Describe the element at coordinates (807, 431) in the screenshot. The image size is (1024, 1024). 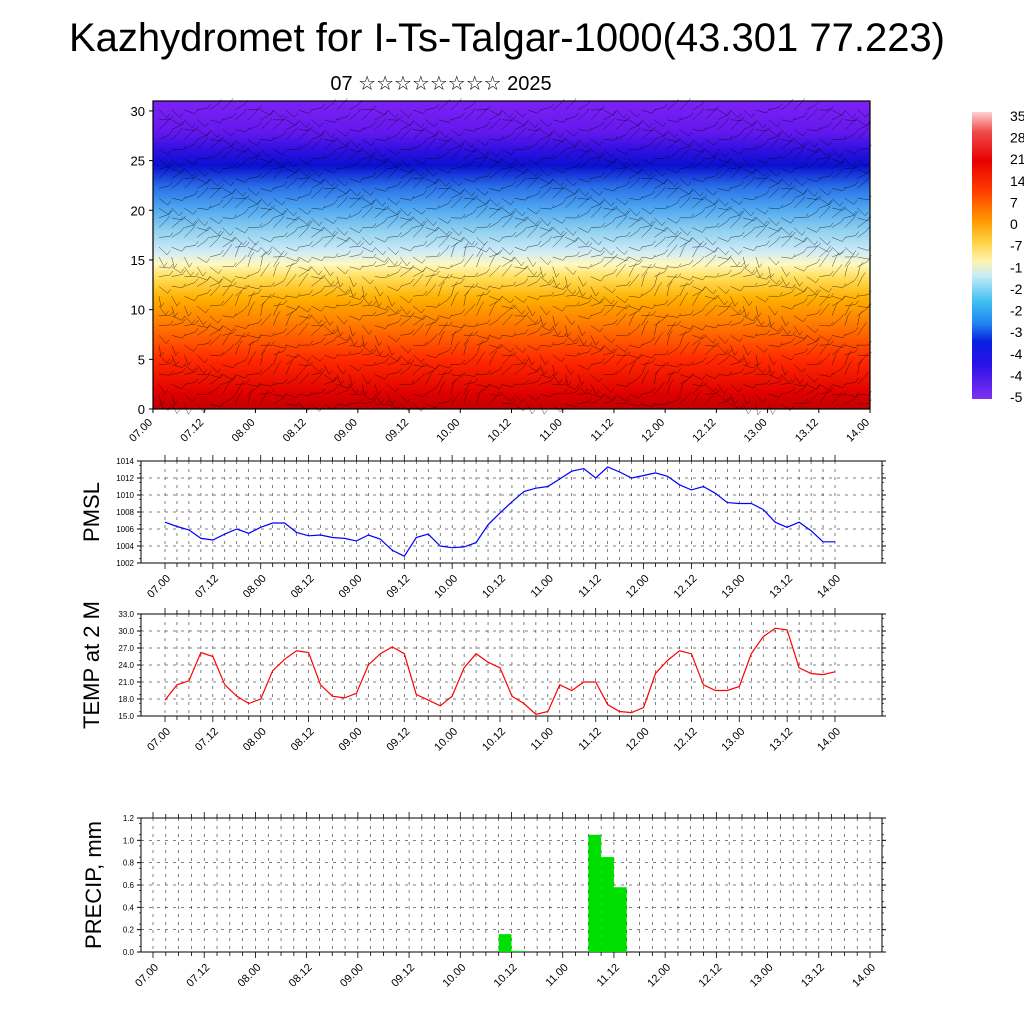
I see `x-tick-label: 13.12` at that location.